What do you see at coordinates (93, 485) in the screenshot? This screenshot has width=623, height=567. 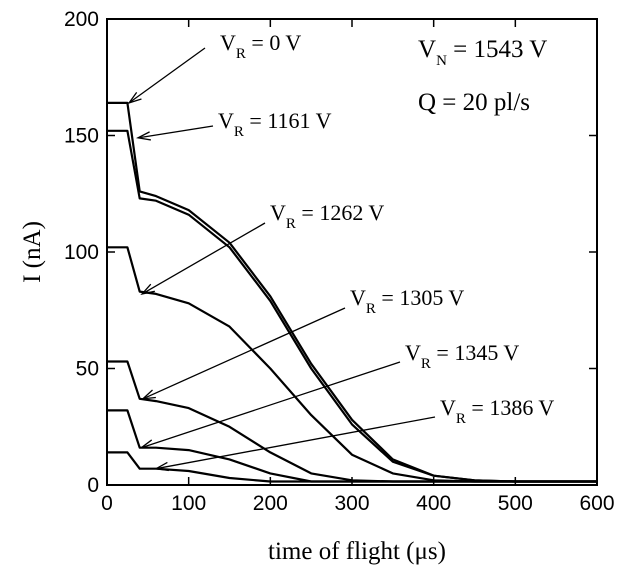 I see `y-tick-label: 0` at bounding box center [93, 485].